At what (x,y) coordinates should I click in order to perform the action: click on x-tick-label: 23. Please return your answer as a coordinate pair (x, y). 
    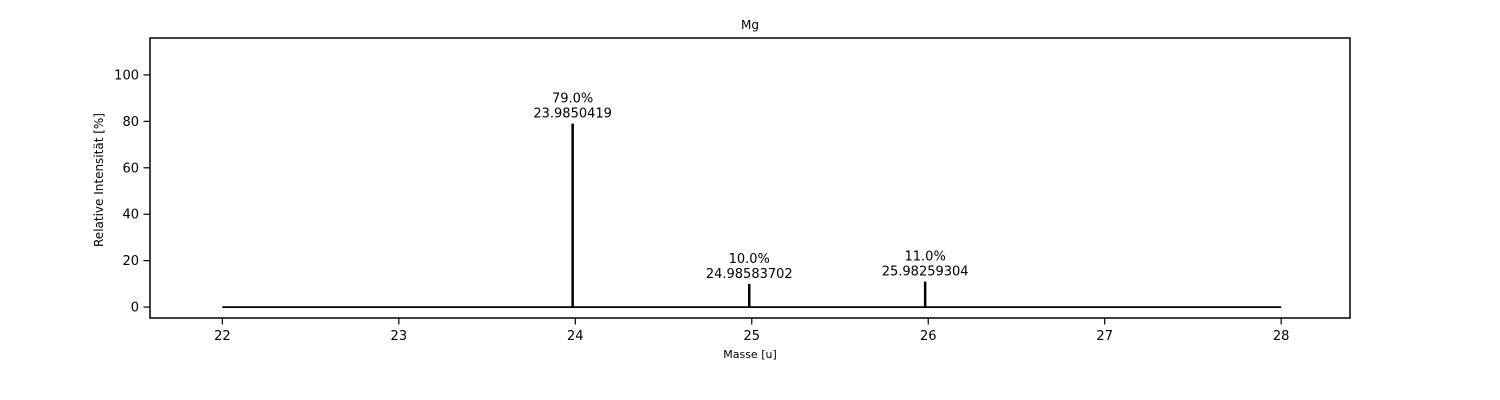
    Looking at the image, I should click on (399, 336).